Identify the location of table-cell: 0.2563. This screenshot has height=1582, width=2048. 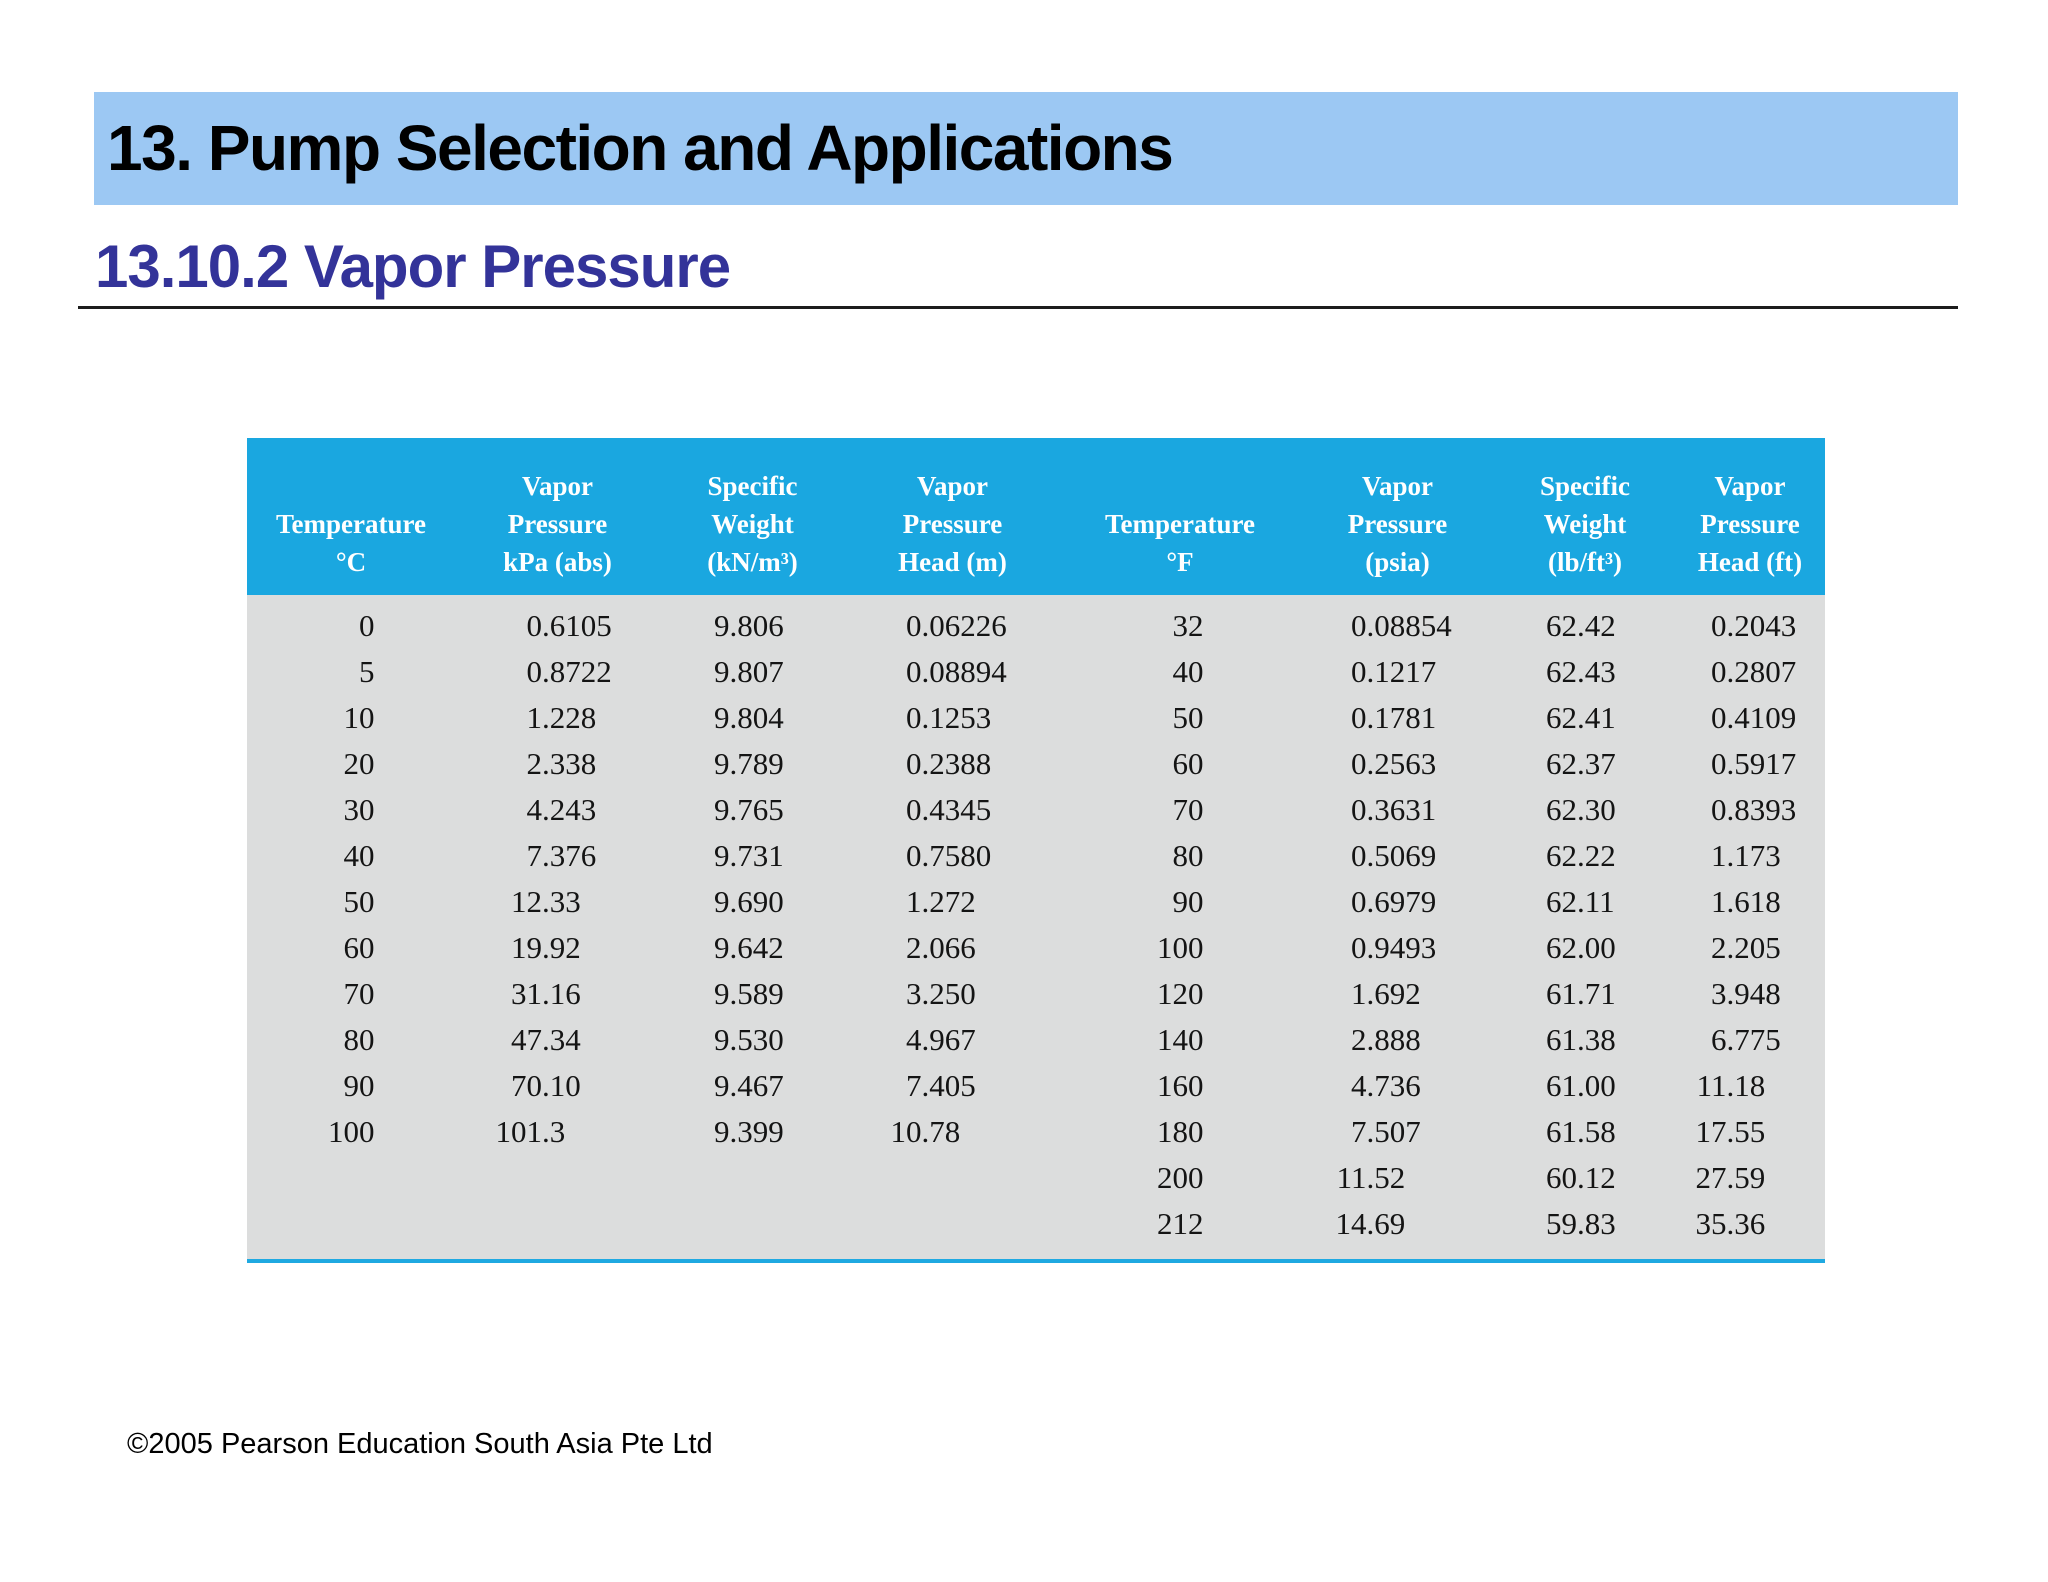
(1394, 763).